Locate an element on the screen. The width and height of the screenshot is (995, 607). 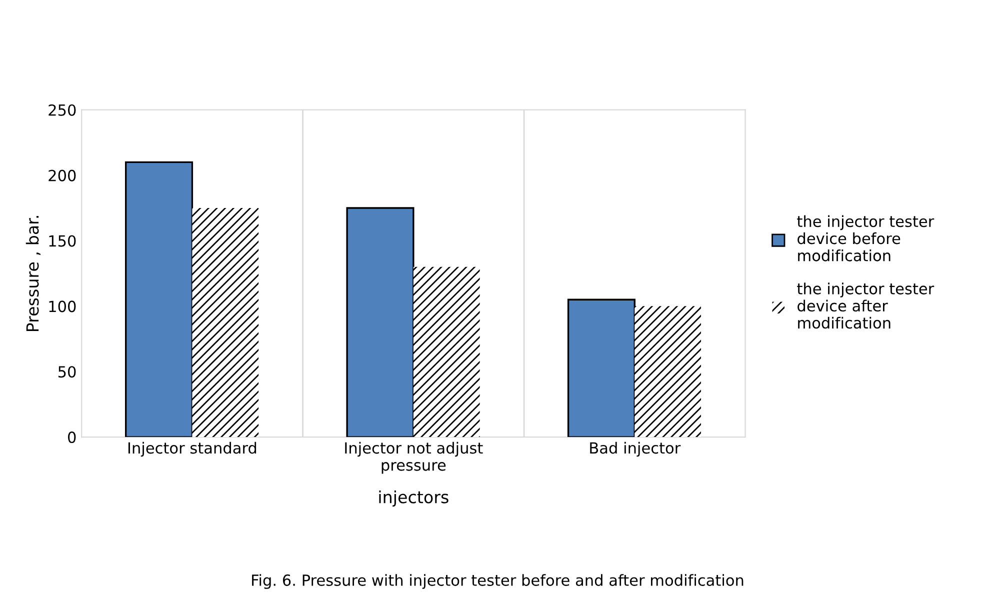
y-tick-label: 200 is located at coordinates (62, 176).